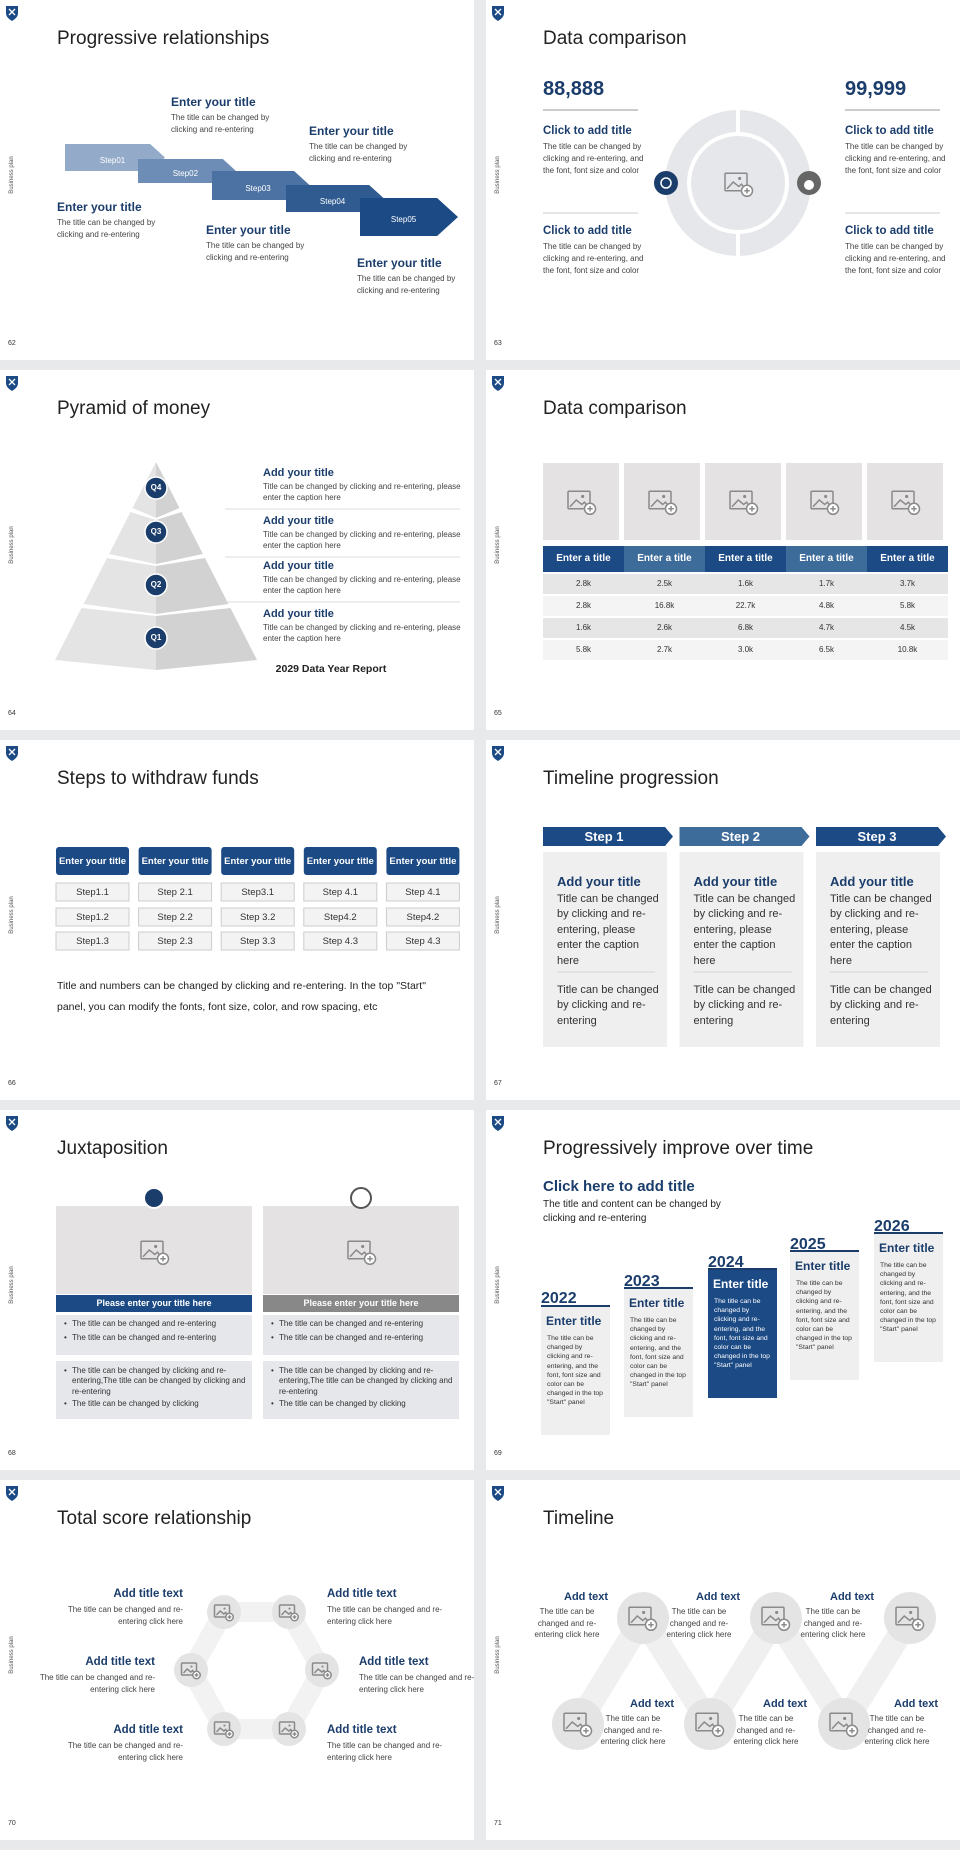 The height and width of the screenshot is (1850, 960). Describe the element at coordinates (12, 713) in the screenshot. I see `page-number: 64` at that location.